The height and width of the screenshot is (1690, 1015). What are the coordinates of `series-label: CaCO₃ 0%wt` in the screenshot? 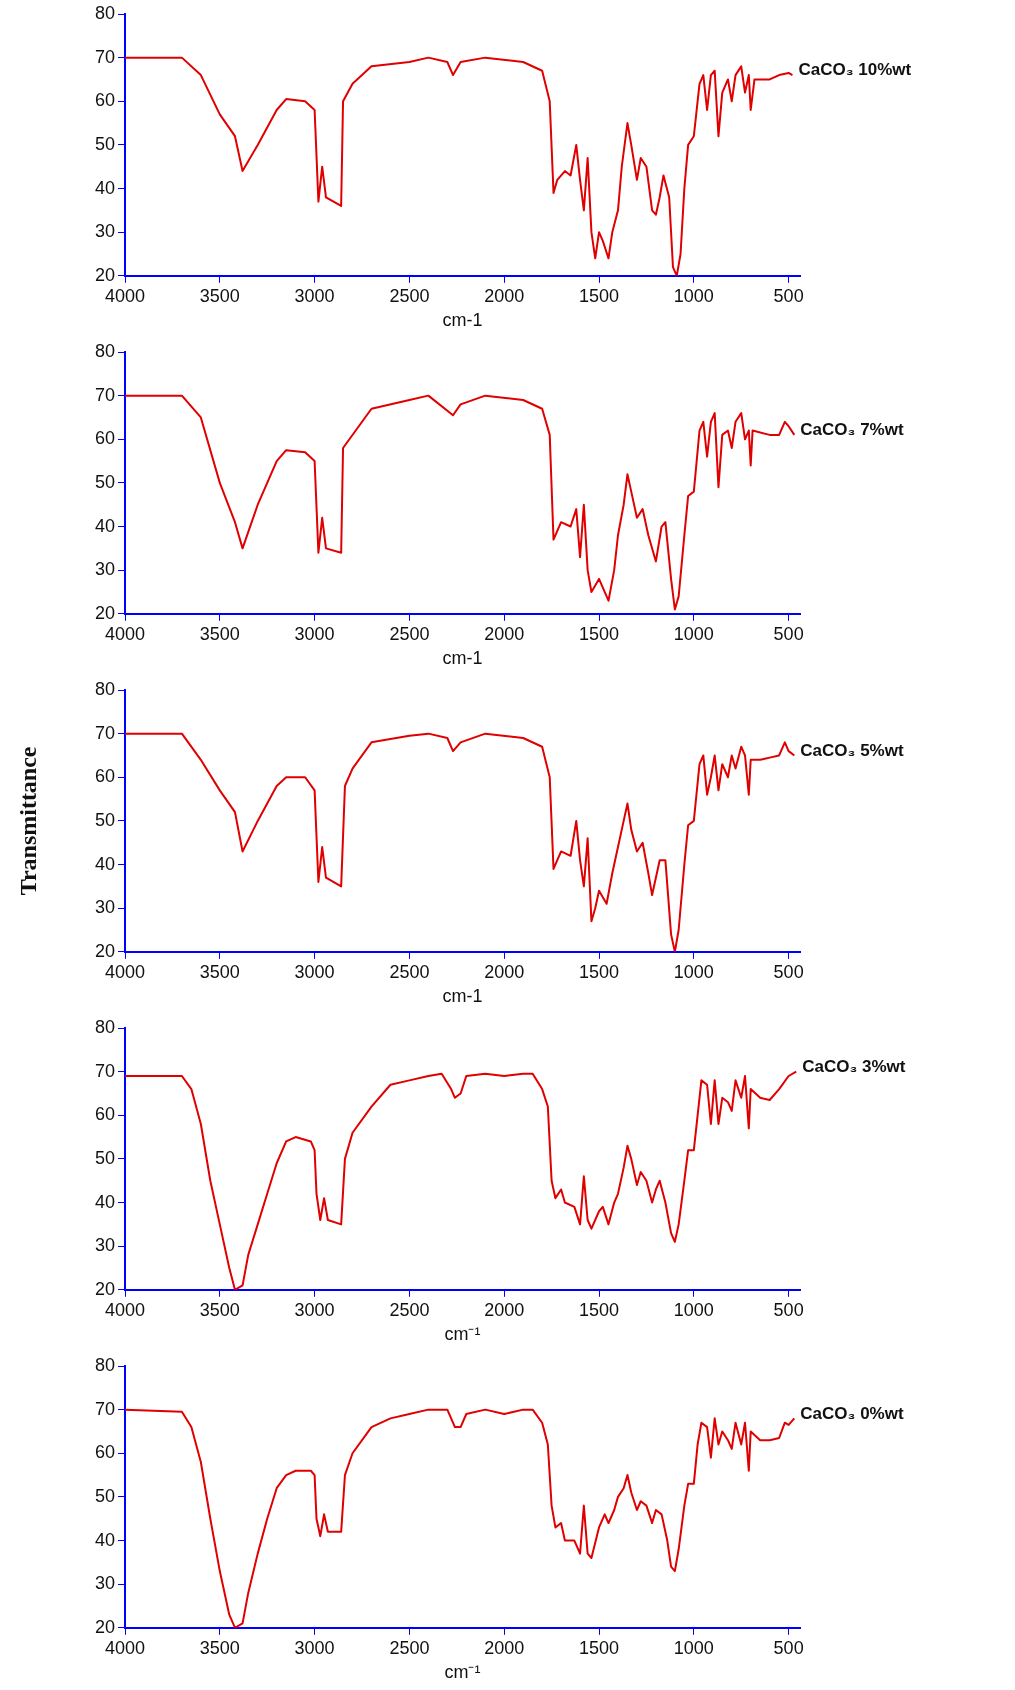 It's located at (852, 1413).